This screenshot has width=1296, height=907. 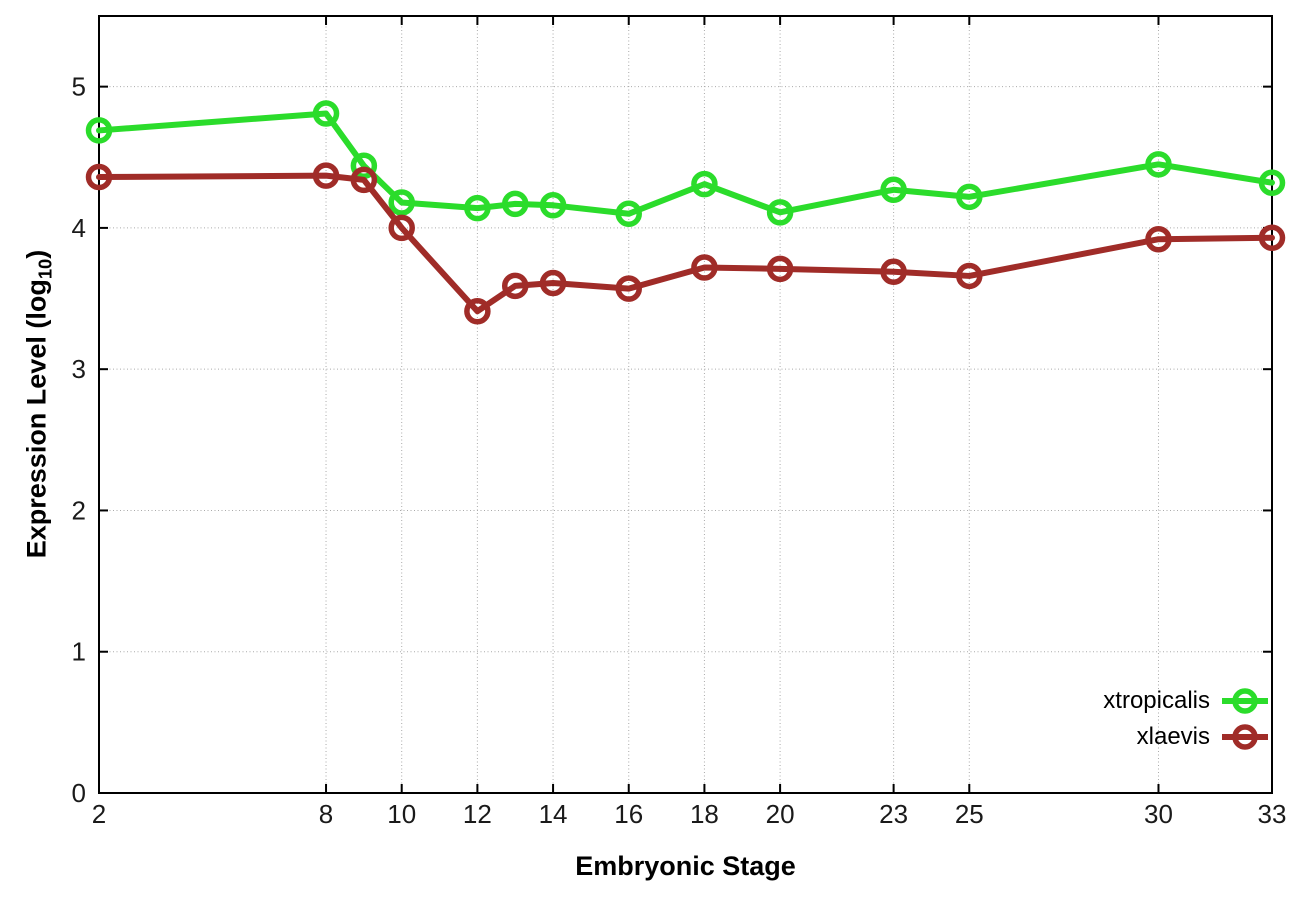 What do you see at coordinates (628, 814) in the screenshot?
I see `x-tick-label: 16` at bounding box center [628, 814].